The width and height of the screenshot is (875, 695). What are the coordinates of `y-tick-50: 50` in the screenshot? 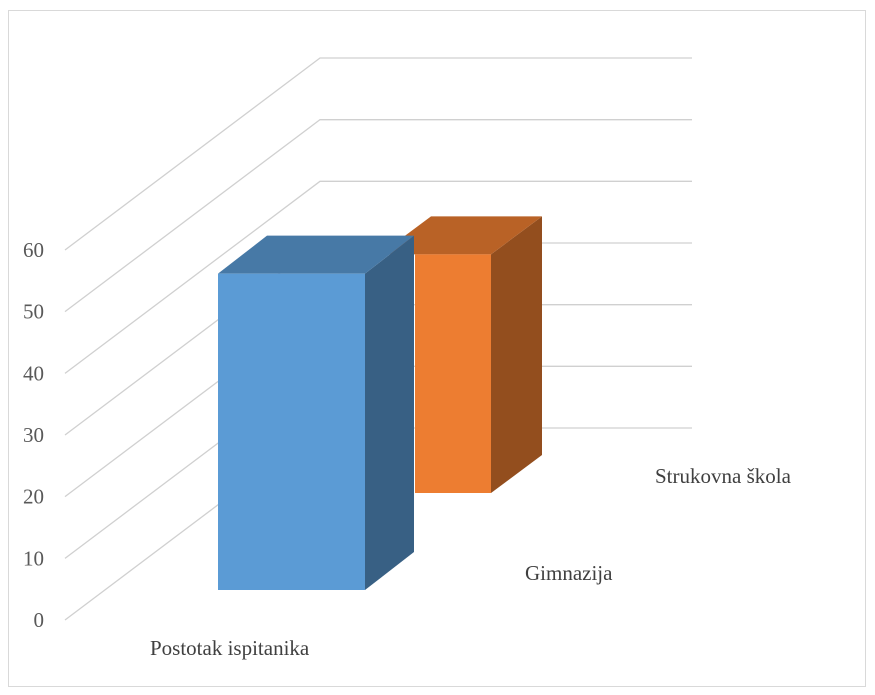 It's located at (33, 312).